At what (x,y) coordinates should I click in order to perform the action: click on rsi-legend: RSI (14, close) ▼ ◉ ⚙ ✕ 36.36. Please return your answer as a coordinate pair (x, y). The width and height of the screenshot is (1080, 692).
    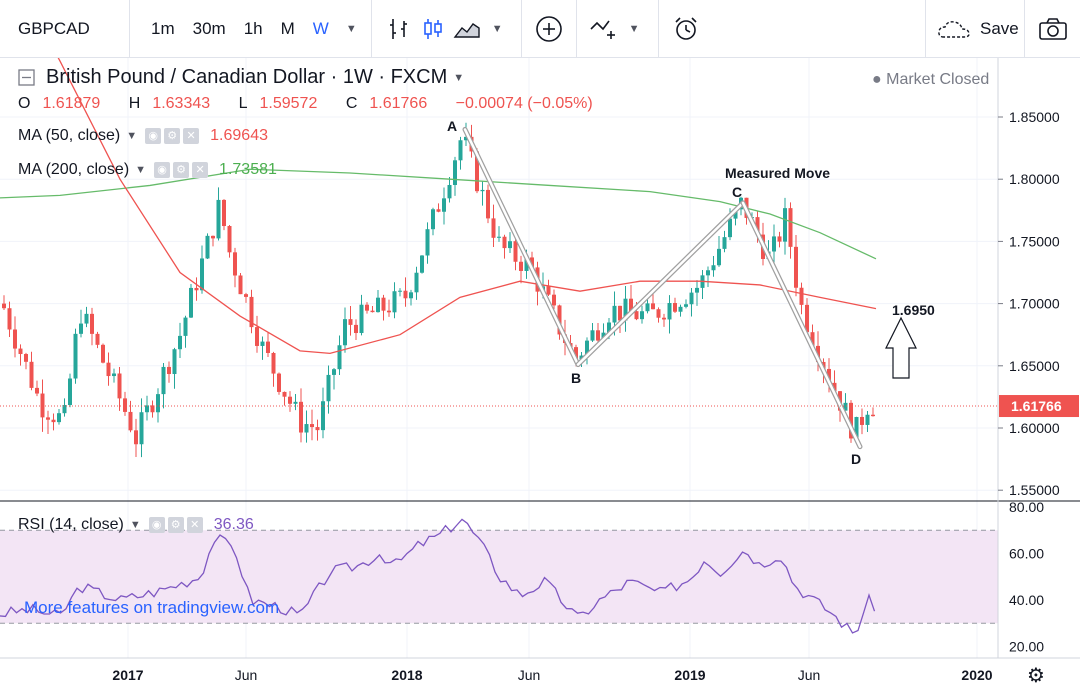
    Looking at the image, I should click on (136, 525).